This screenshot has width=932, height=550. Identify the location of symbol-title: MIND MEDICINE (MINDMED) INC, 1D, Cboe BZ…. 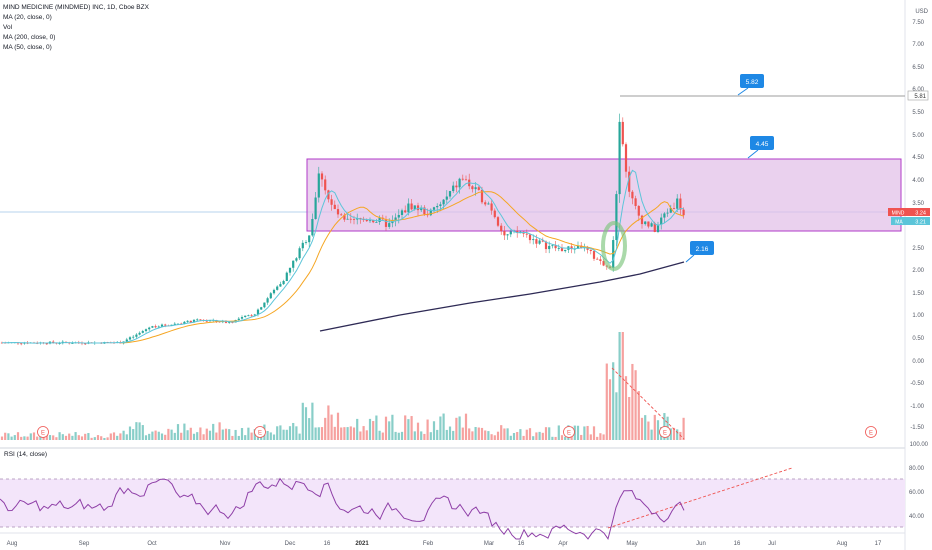
(76, 7).